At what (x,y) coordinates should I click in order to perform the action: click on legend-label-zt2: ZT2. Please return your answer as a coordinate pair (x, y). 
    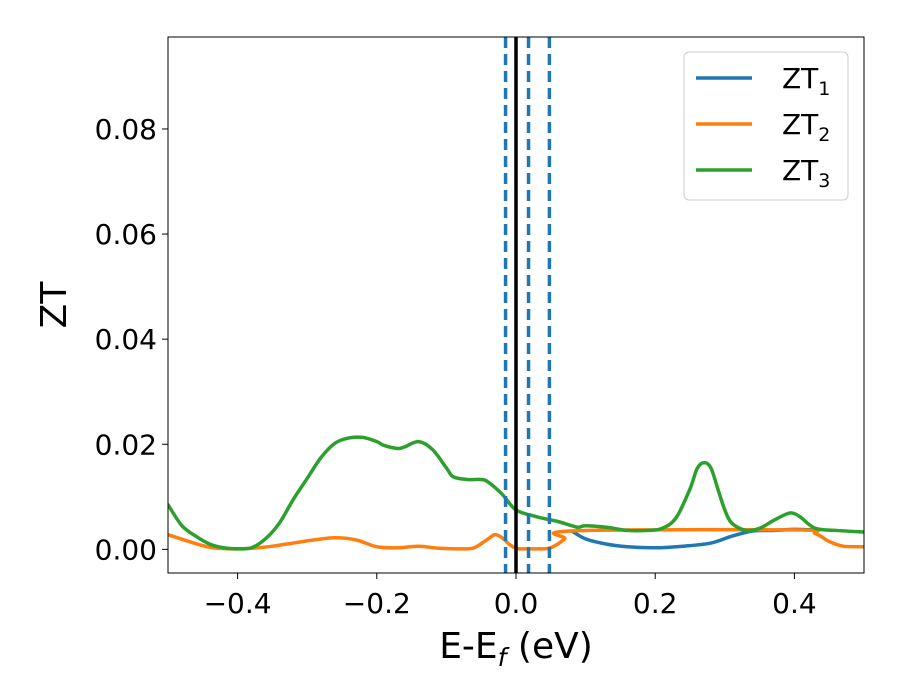
    Looking at the image, I should click on (806, 127).